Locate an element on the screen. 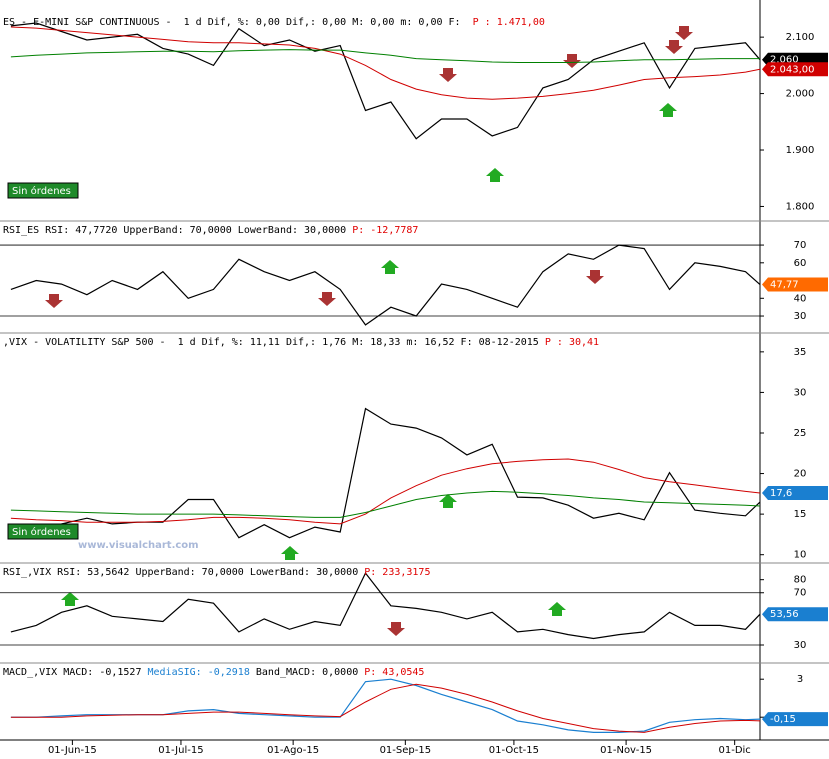 This screenshot has height=759, width=829. y-tick-label: 25 is located at coordinates (800, 433).